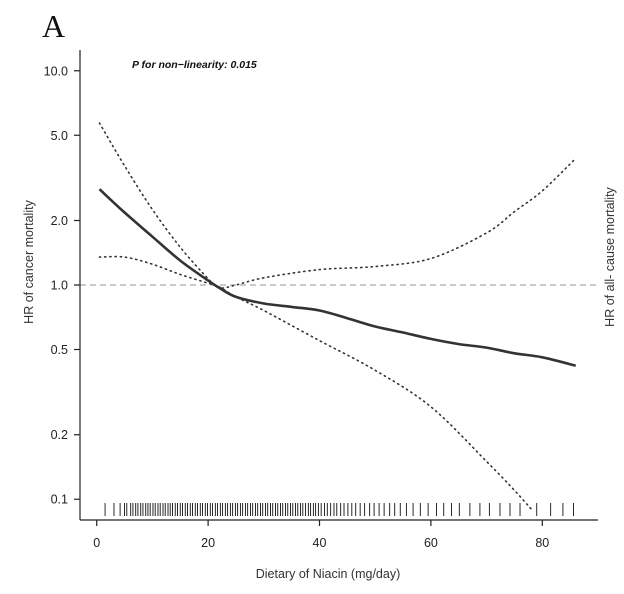  What do you see at coordinates (320, 543) in the screenshot?
I see `x-tick-label: 40` at bounding box center [320, 543].